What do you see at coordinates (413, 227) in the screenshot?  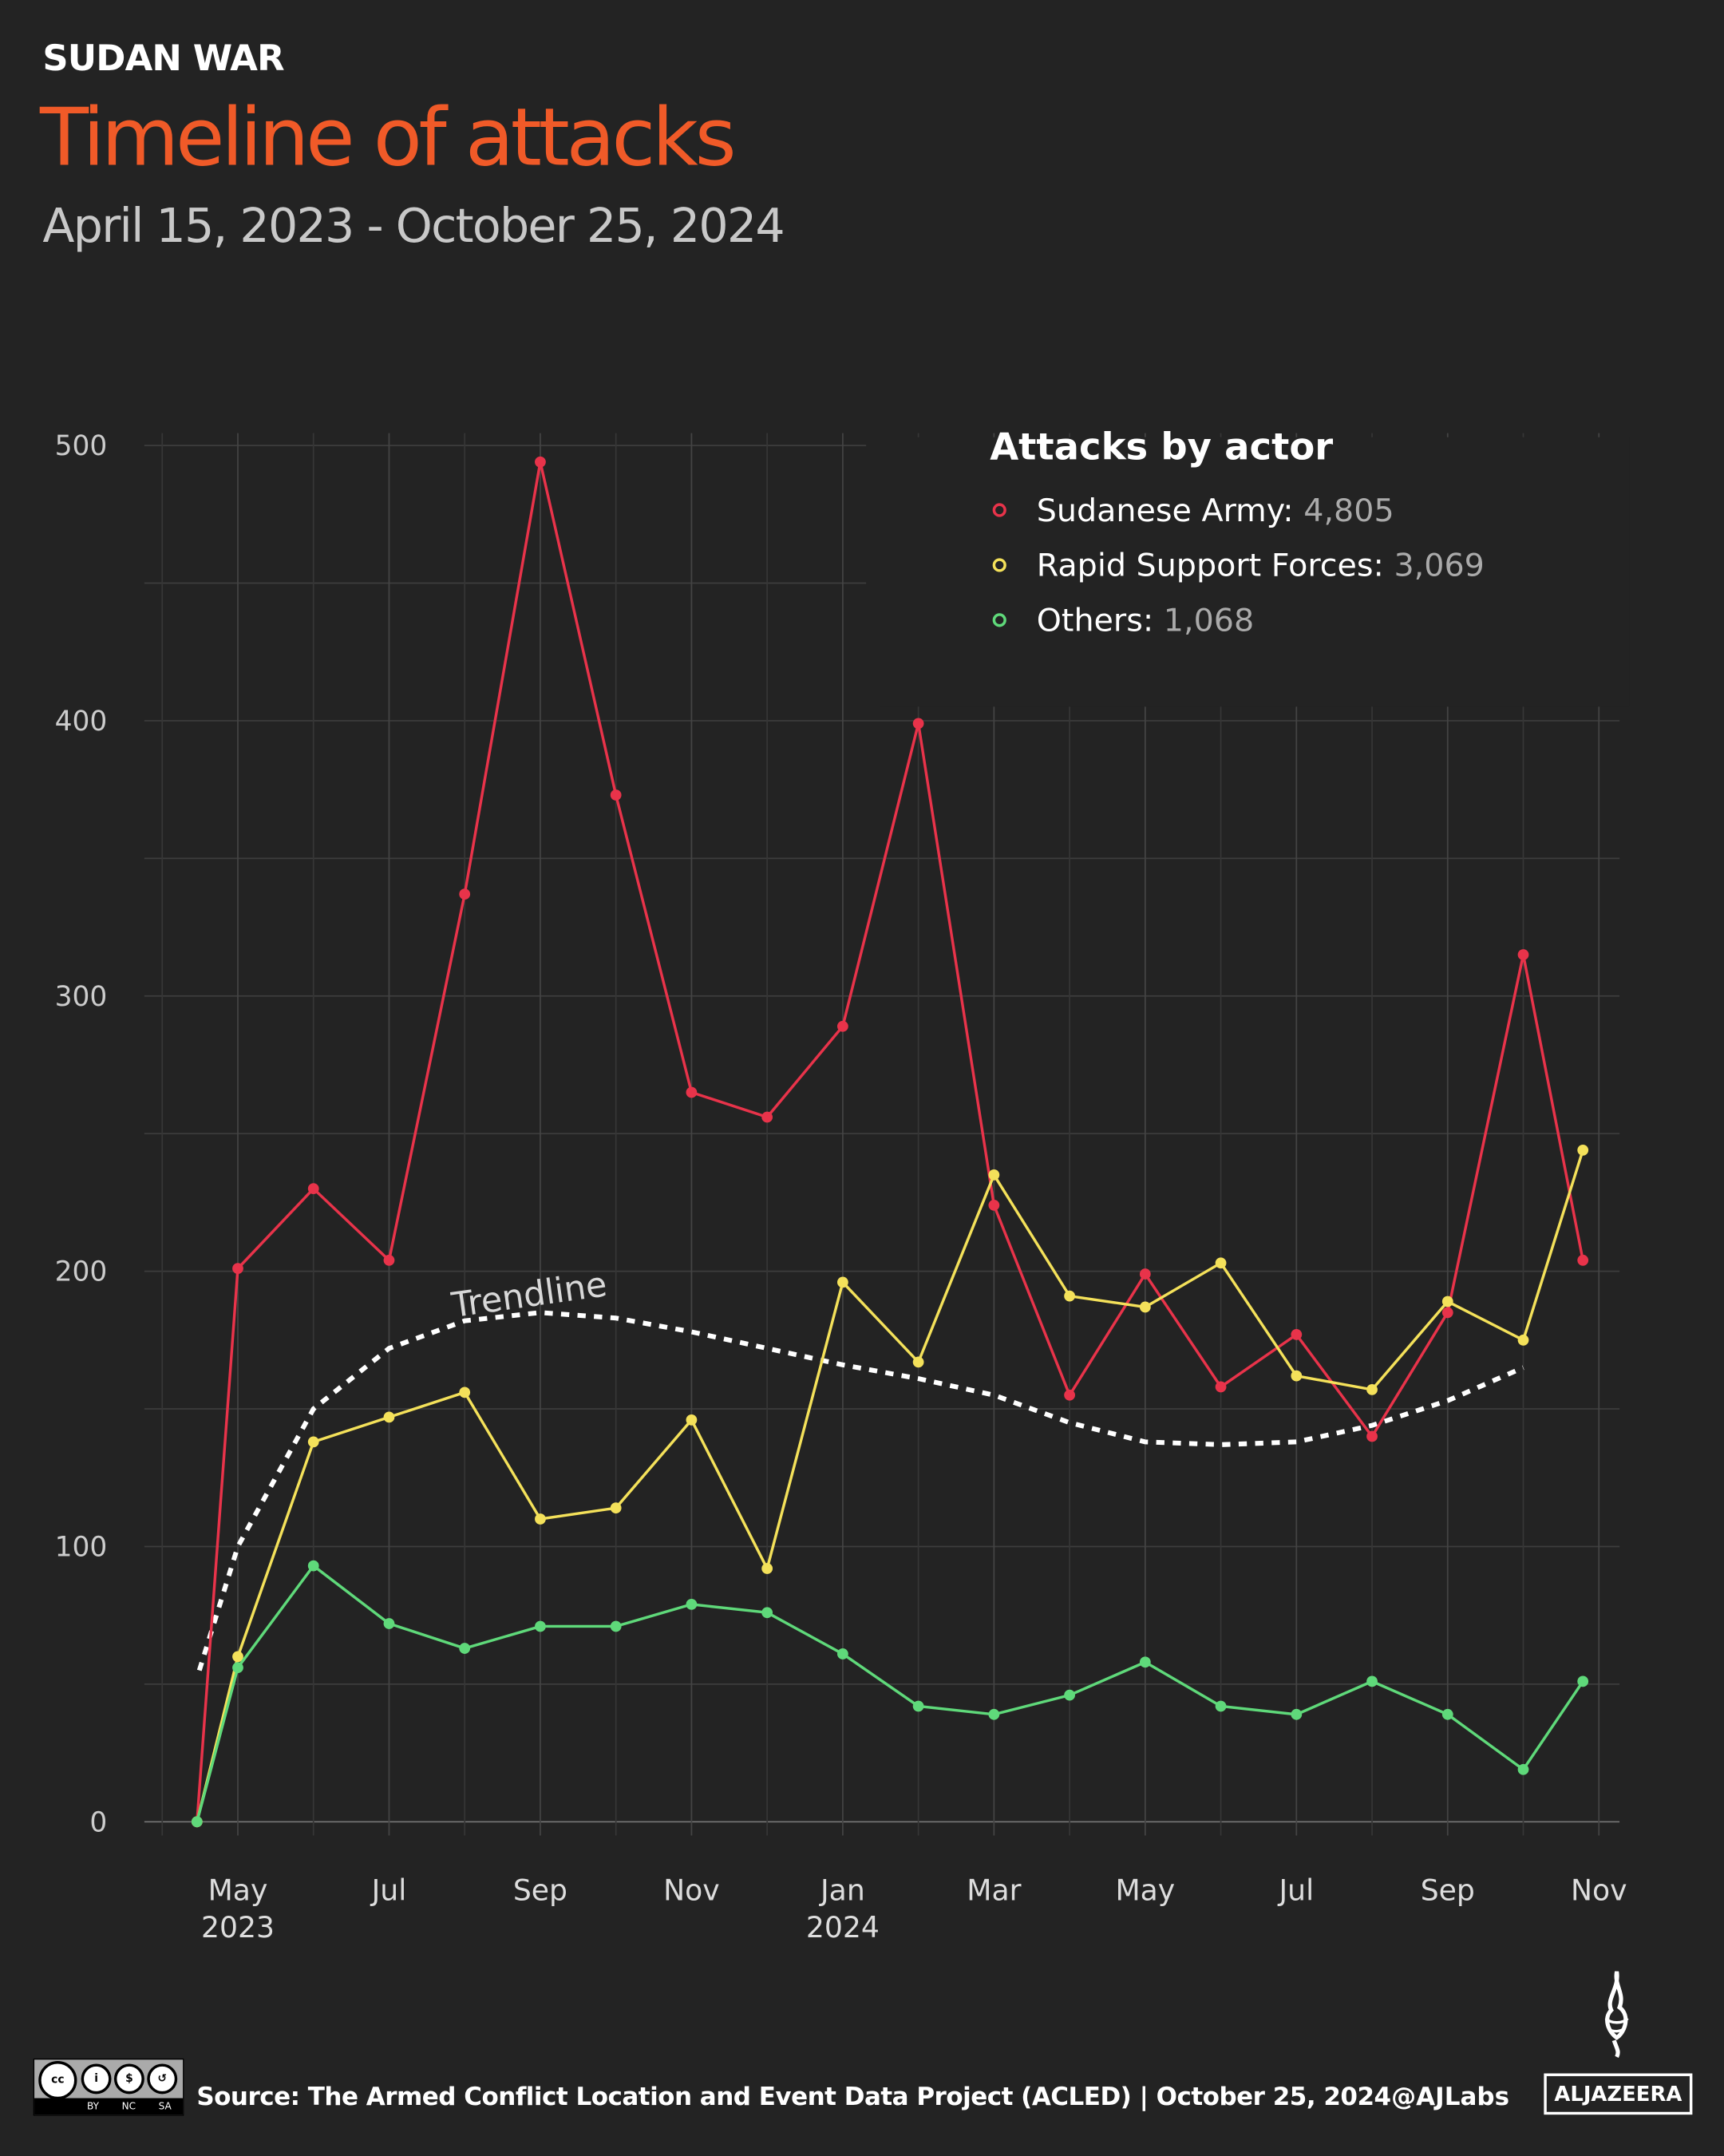 I see `date-range-subtitle: April 15, 2023 - October 25, 2024` at bounding box center [413, 227].